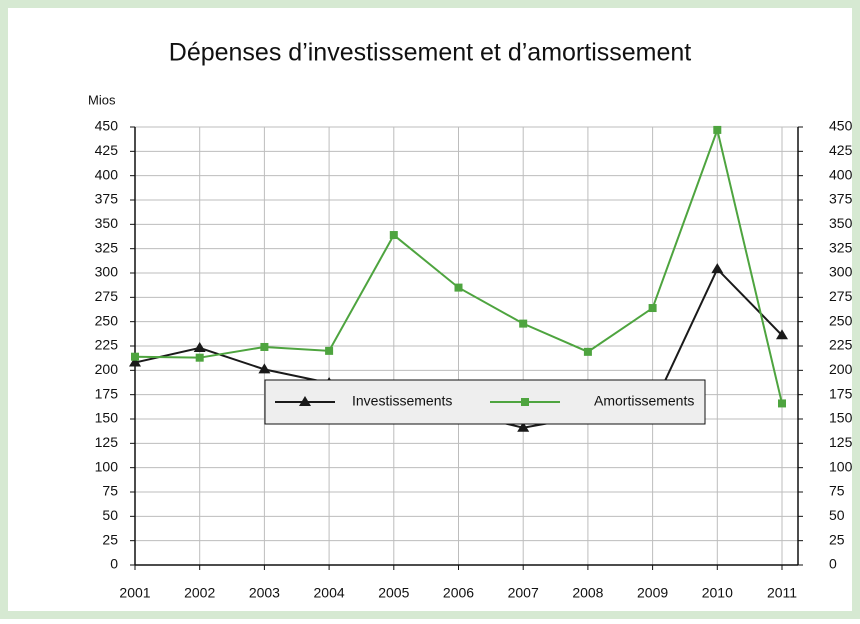 This screenshot has width=860, height=624. I want to click on y-tick-label: 25, so click(110, 539).